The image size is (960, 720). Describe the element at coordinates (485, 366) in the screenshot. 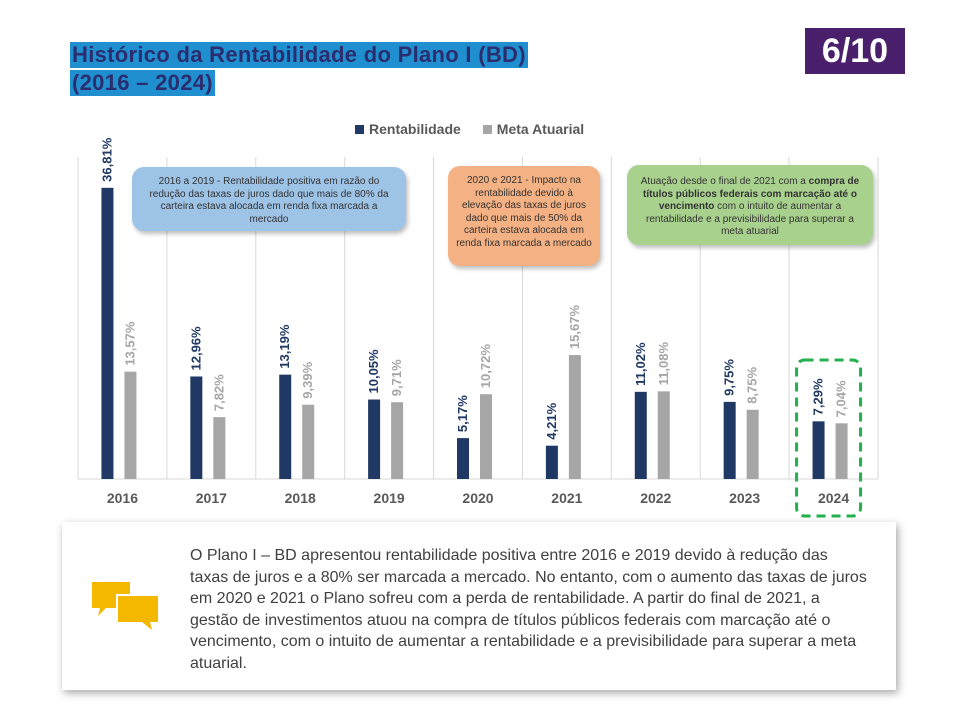

I see `data-label-meta-atuarial-2020: 10,72%` at that location.